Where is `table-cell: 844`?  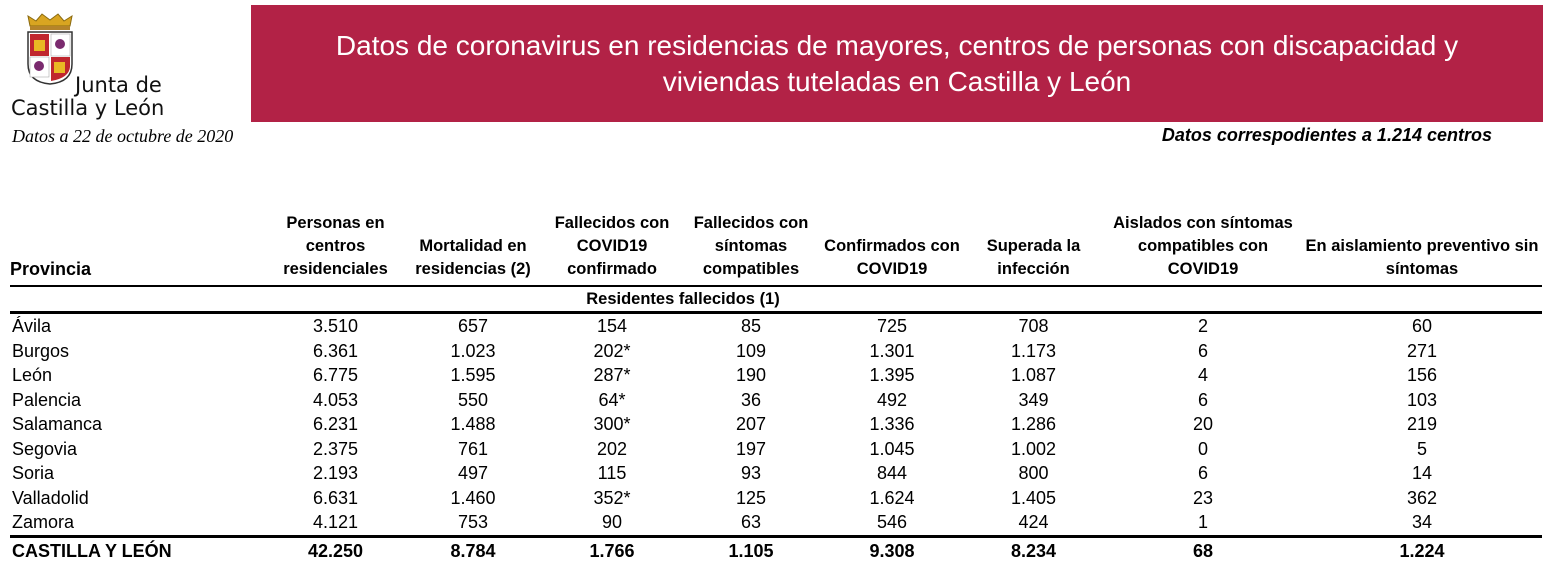 table-cell: 844 is located at coordinates (892, 473).